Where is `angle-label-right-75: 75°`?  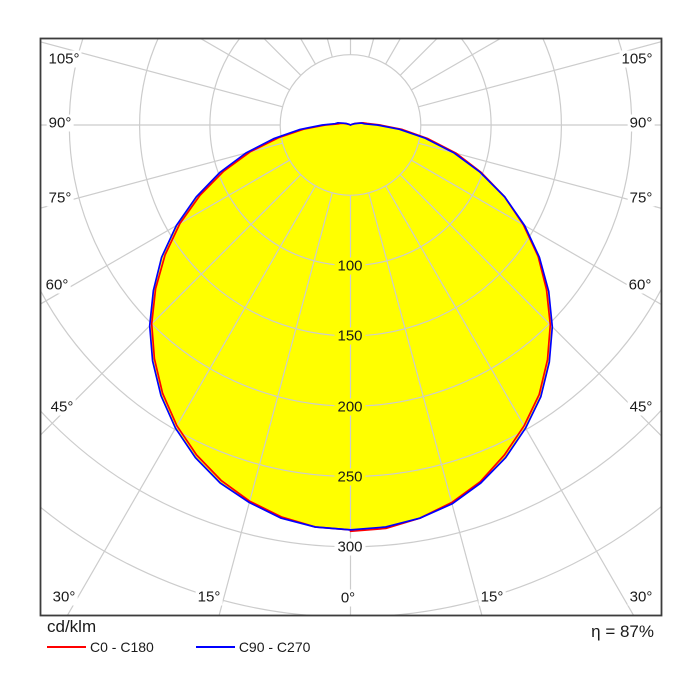 angle-label-right-75: 75° is located at coordinates (641, 198).